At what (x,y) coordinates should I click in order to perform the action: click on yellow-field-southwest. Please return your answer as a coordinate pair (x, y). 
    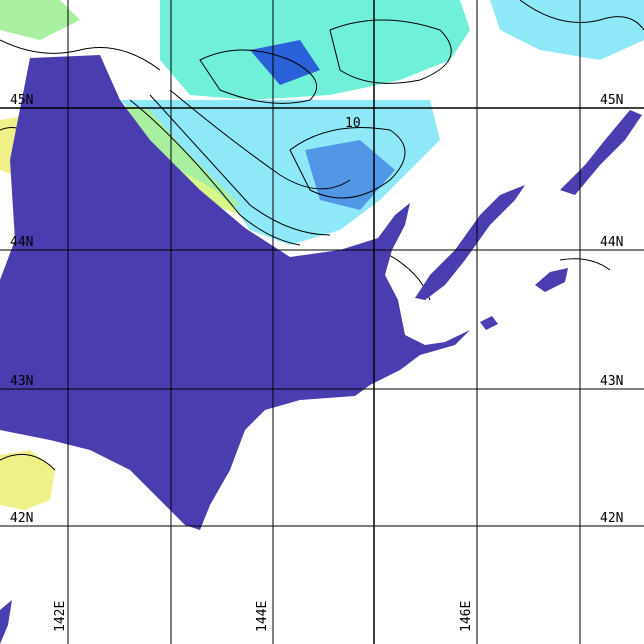
    Looking at the image, I should click on (27, 480).